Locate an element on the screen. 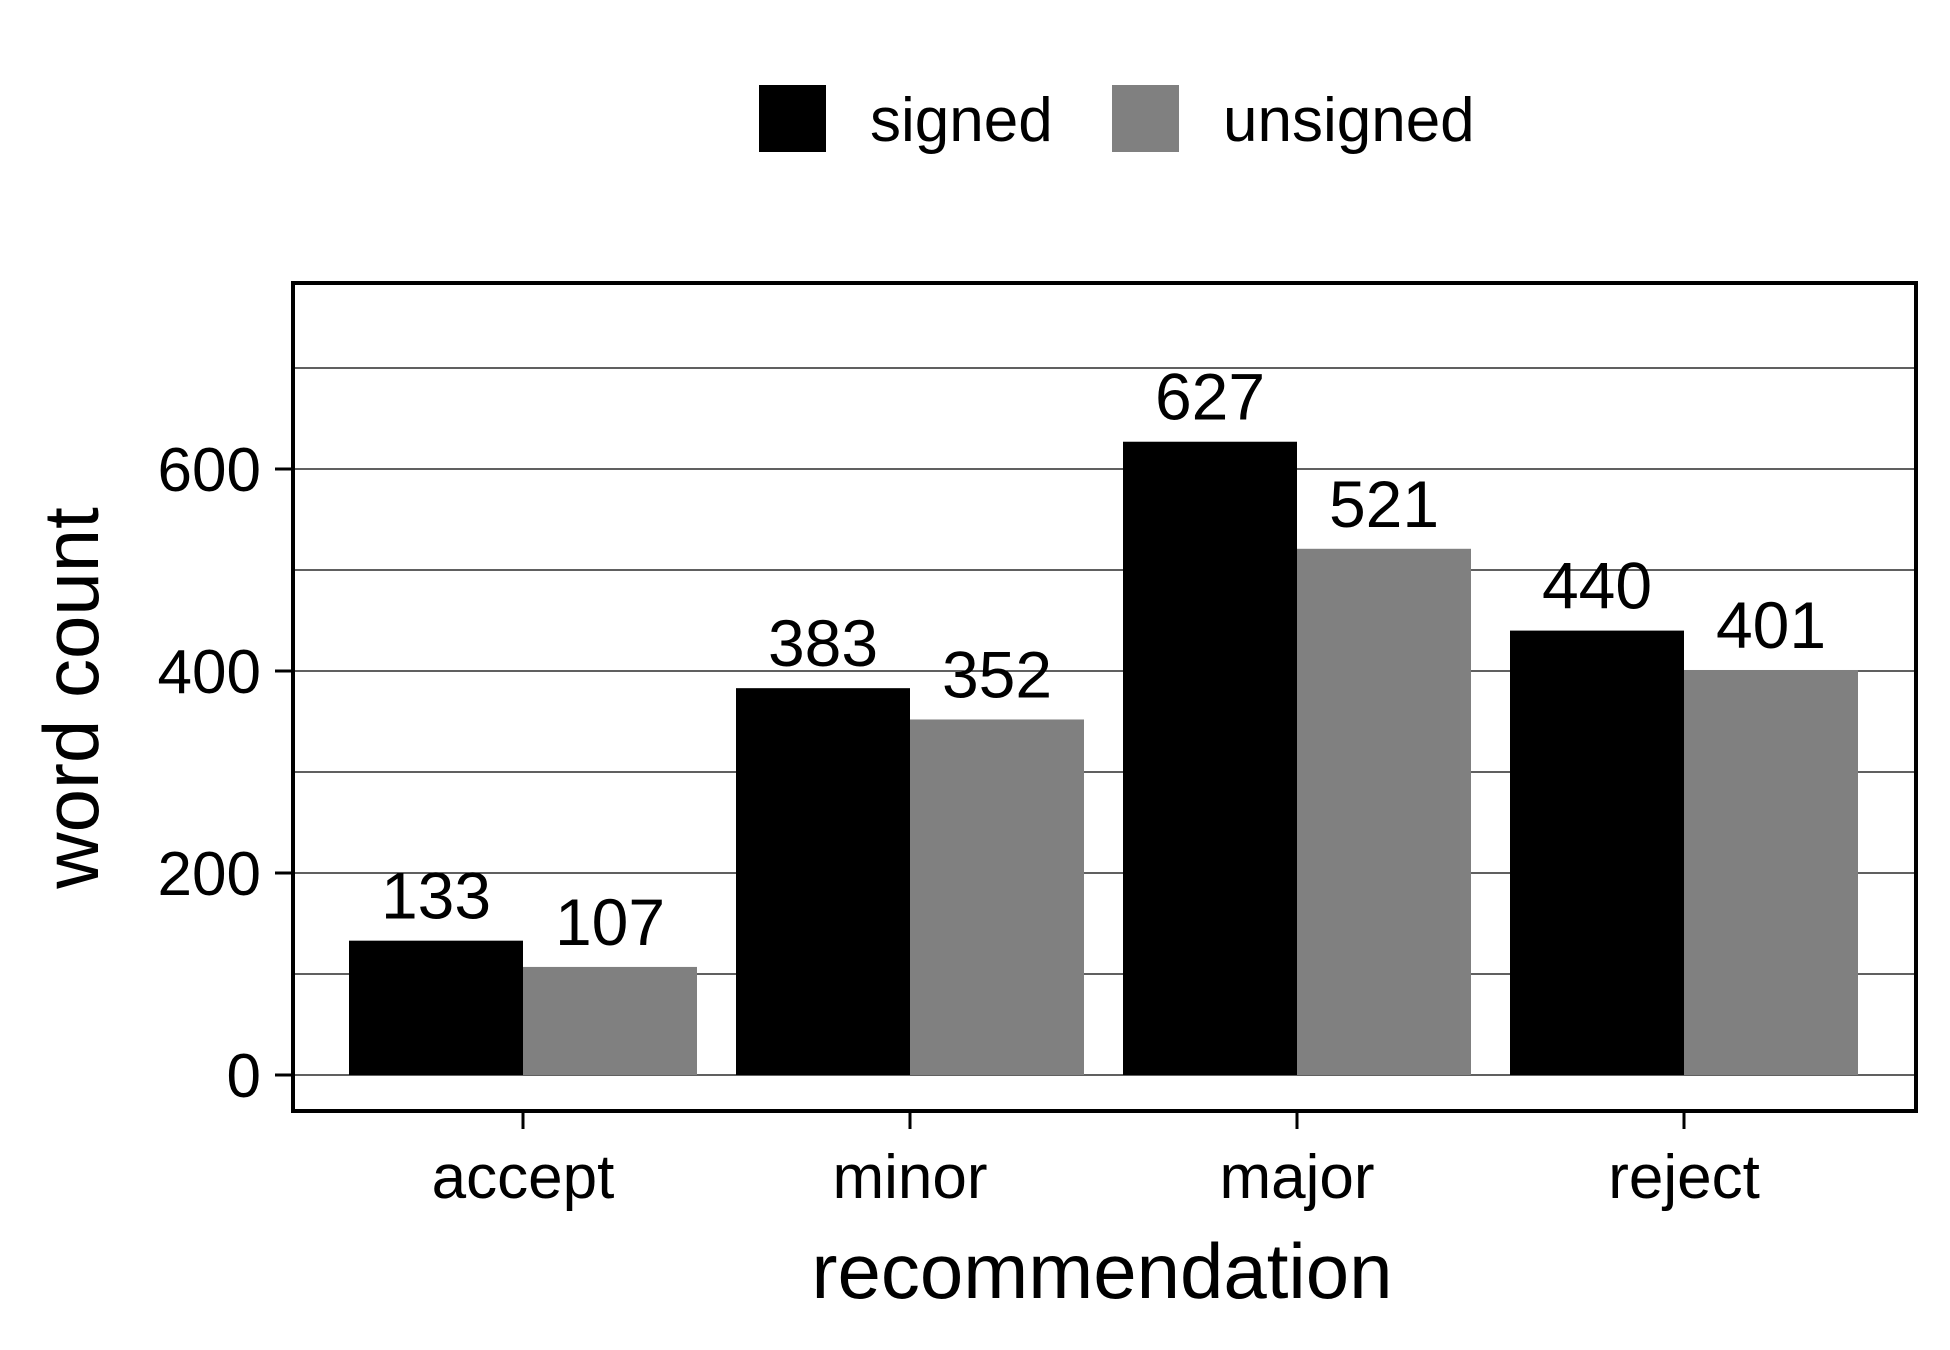 This screenshot has width=1950, height=1350. legend-label-signed: signed is located at coordinates (961, 120).